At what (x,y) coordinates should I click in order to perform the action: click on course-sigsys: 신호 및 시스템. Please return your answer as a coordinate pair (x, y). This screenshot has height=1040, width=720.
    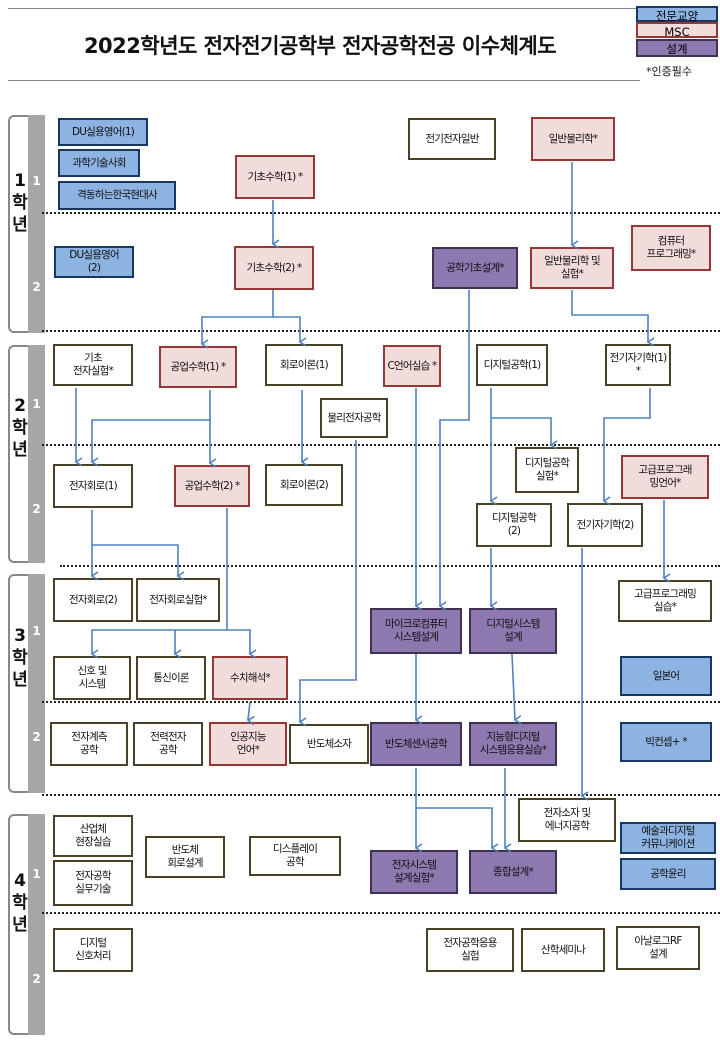
    Looking at the image, I should click on (92, 678).